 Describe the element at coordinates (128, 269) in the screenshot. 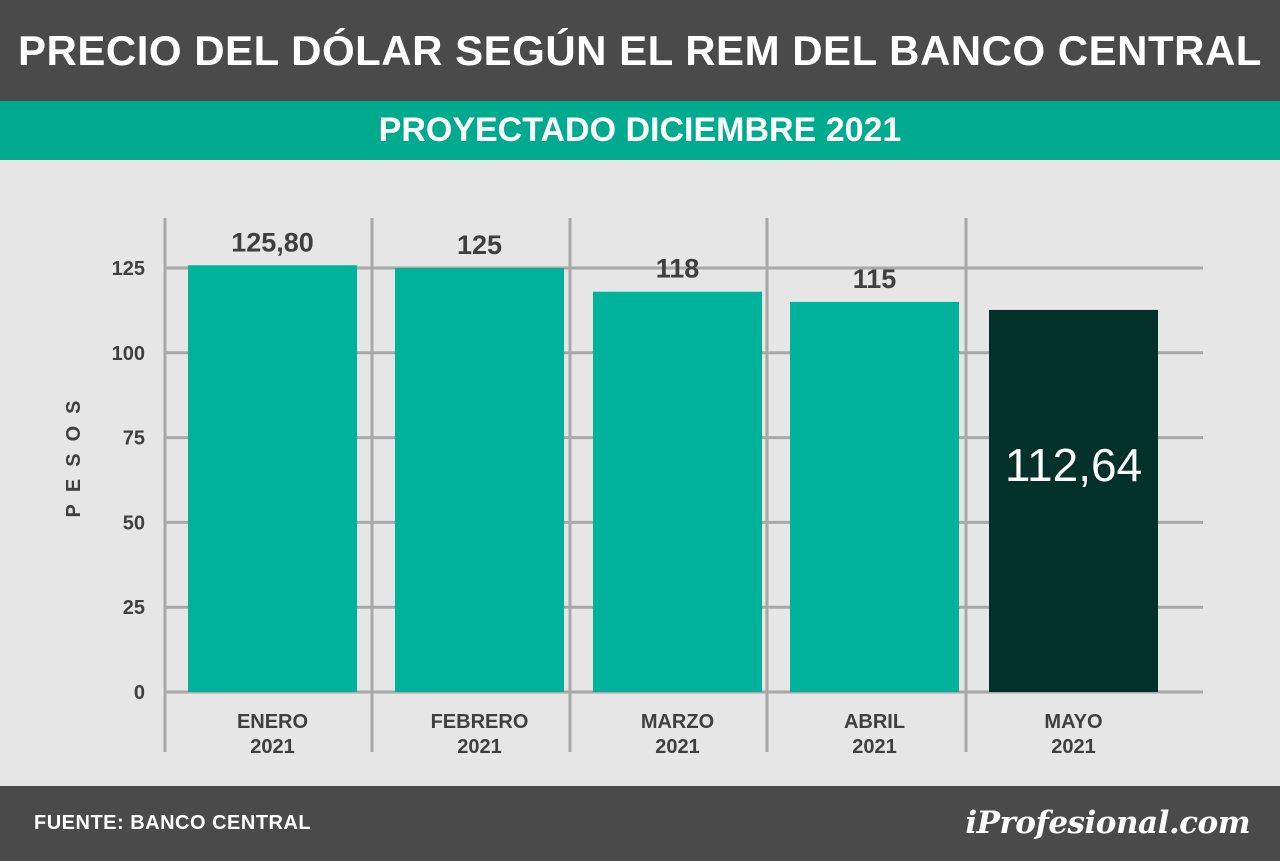

I see `y-tick-label: 125` at that location.